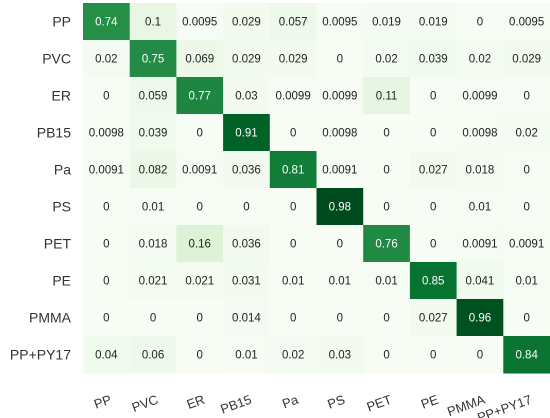 The image size is (550, 418). I want to click on row-tick-label: PP+PY17, so click(40, 355).